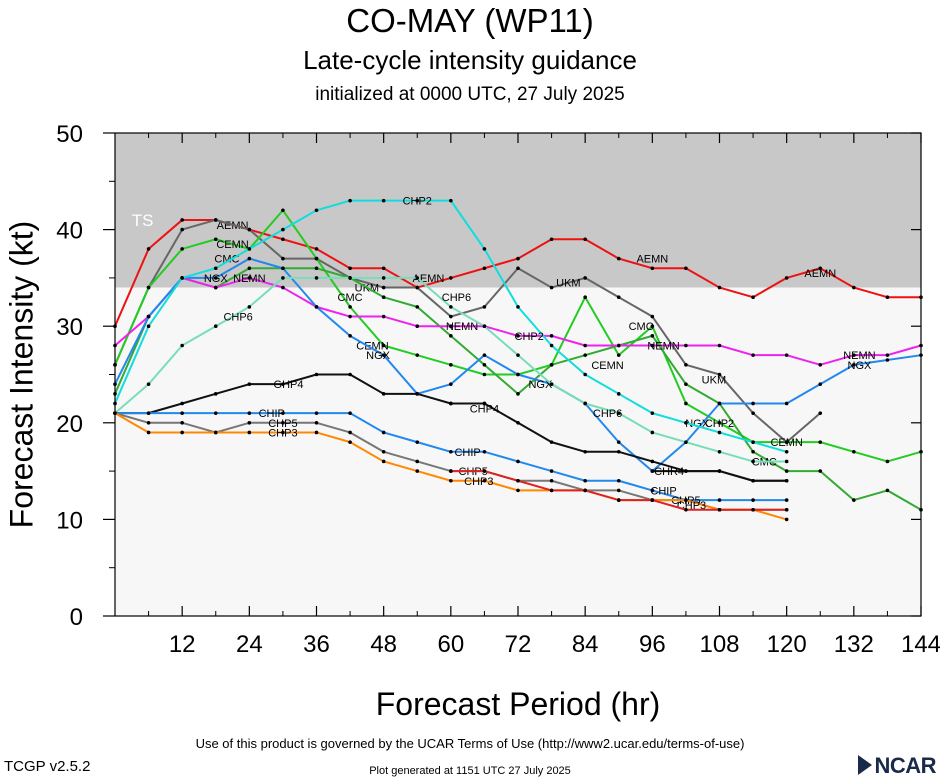  Describe the element at coordinates (518, 704) in the screenshot. I see `x-axis-label: Forecast Period (hr)` at that location.